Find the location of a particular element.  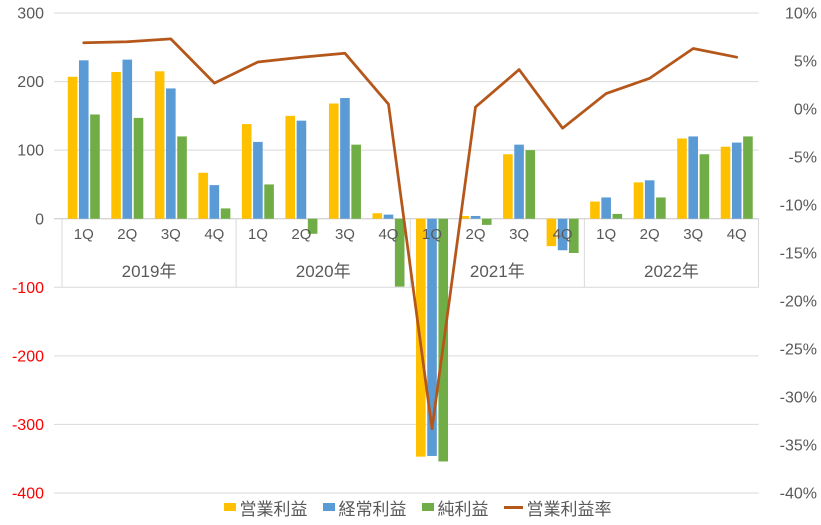

left-axis-tick-label: -300 is located at coordinates (28, 425).